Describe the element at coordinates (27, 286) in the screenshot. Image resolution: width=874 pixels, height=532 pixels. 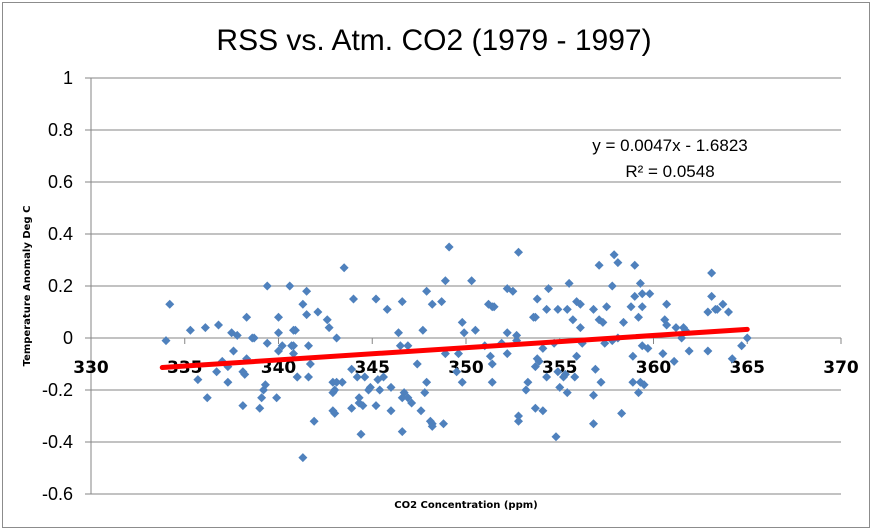
I see `y-axis-label: Temperature Anomaly Deg C` at that location.